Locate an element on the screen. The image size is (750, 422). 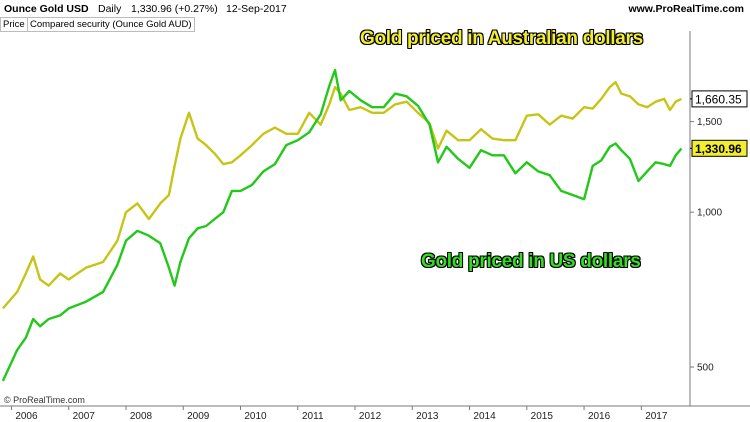
x-tick-label: 2009 is located at coordinates (198, 416).